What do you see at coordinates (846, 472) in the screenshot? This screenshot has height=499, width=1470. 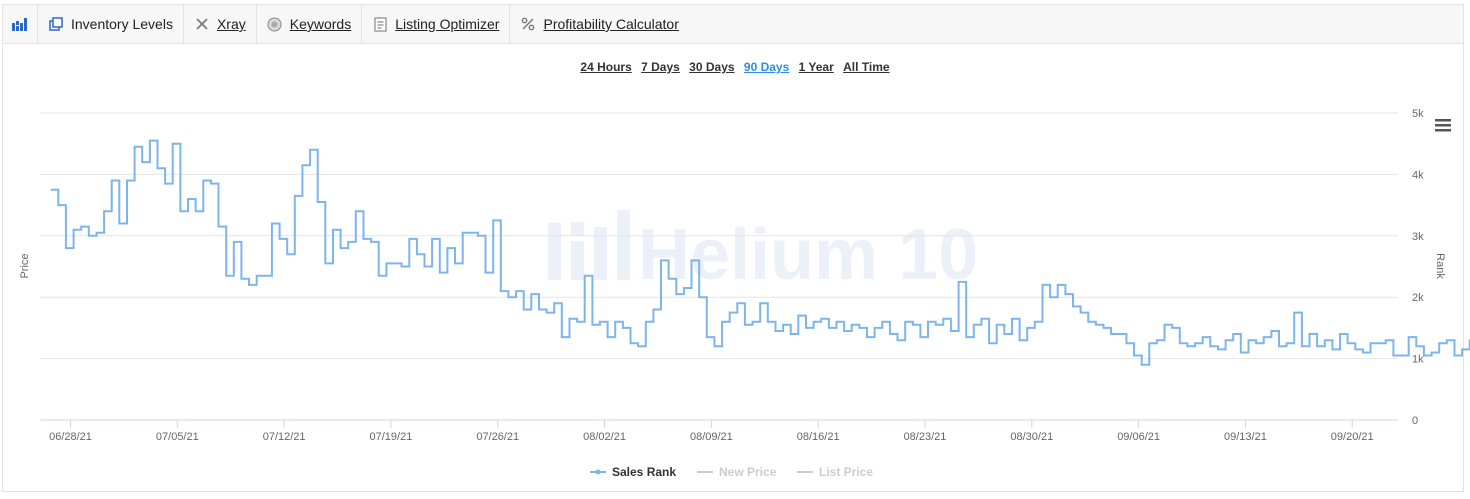 I see `legend-label: List Price` at bounding box center [846, 472].